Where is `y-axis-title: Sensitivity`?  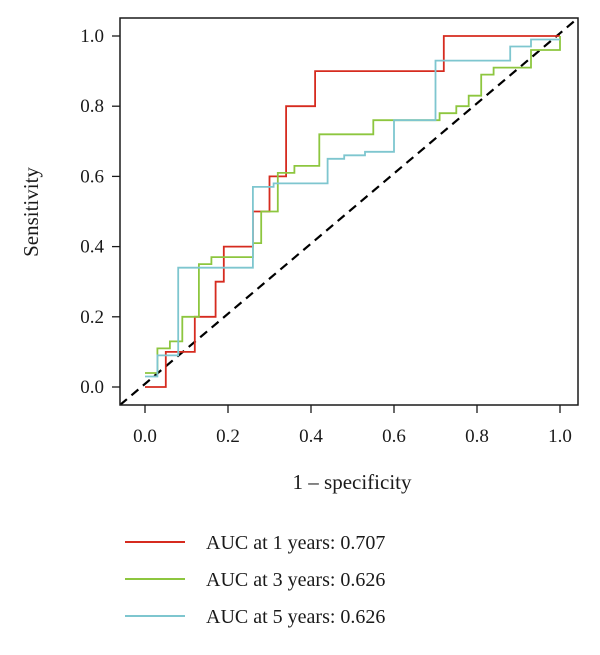 y-axis-title: Sensitivity is located at coordinates (31, 212).